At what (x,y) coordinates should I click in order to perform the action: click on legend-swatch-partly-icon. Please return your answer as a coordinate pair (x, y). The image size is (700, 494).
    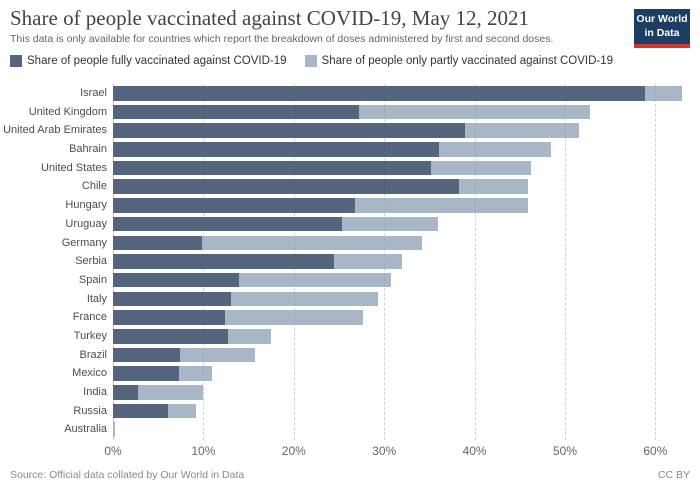
    Looking at the image, I should click on (310, 61).